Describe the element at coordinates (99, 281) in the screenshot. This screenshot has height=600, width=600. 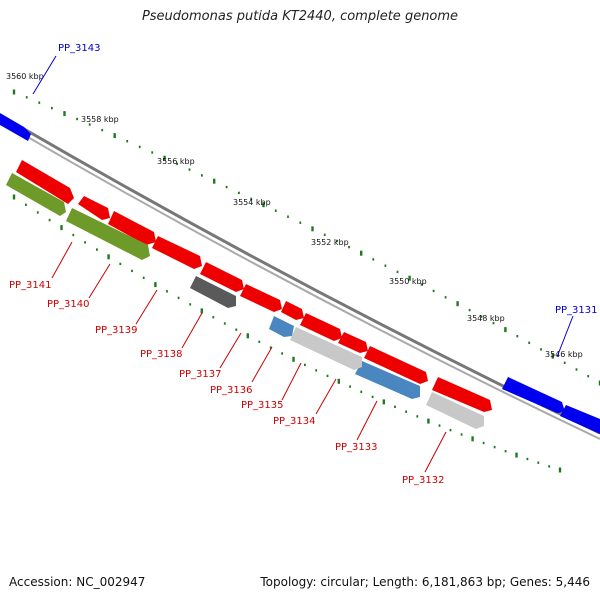
I see `callout-pp3140` at that location.